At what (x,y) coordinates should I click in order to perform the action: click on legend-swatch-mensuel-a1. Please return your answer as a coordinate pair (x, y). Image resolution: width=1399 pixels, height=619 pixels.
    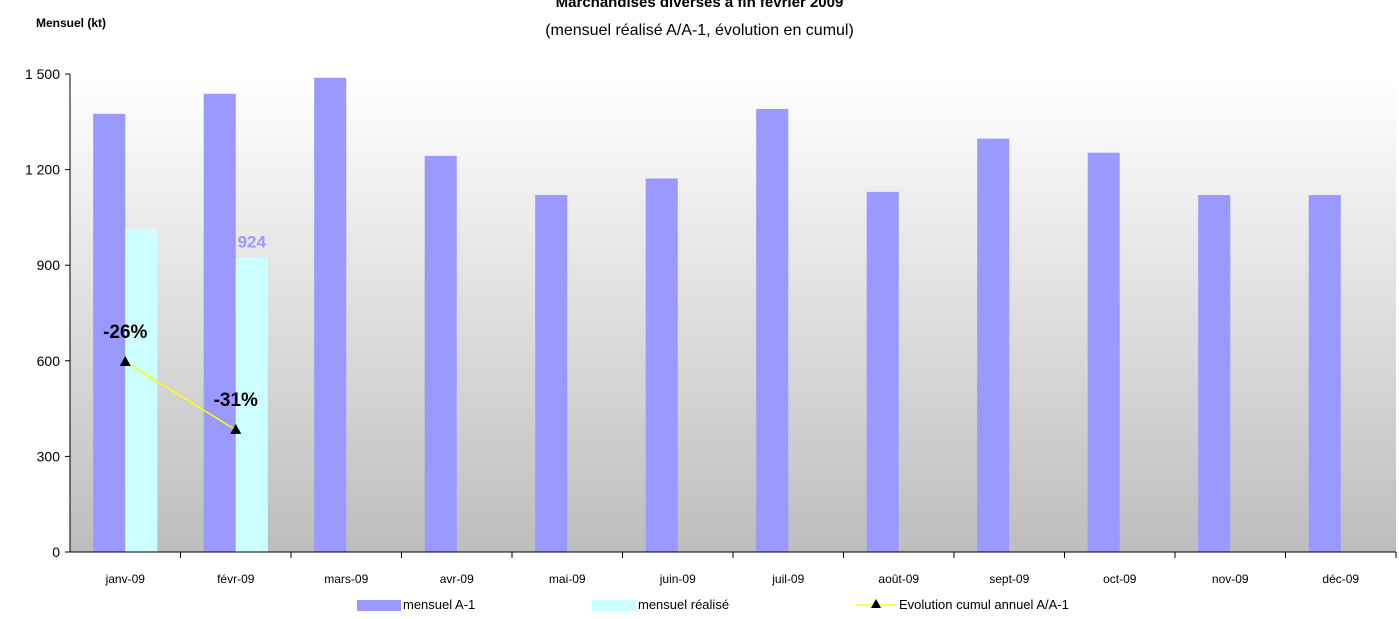
    Looking at the image, I should click on (379, 605).